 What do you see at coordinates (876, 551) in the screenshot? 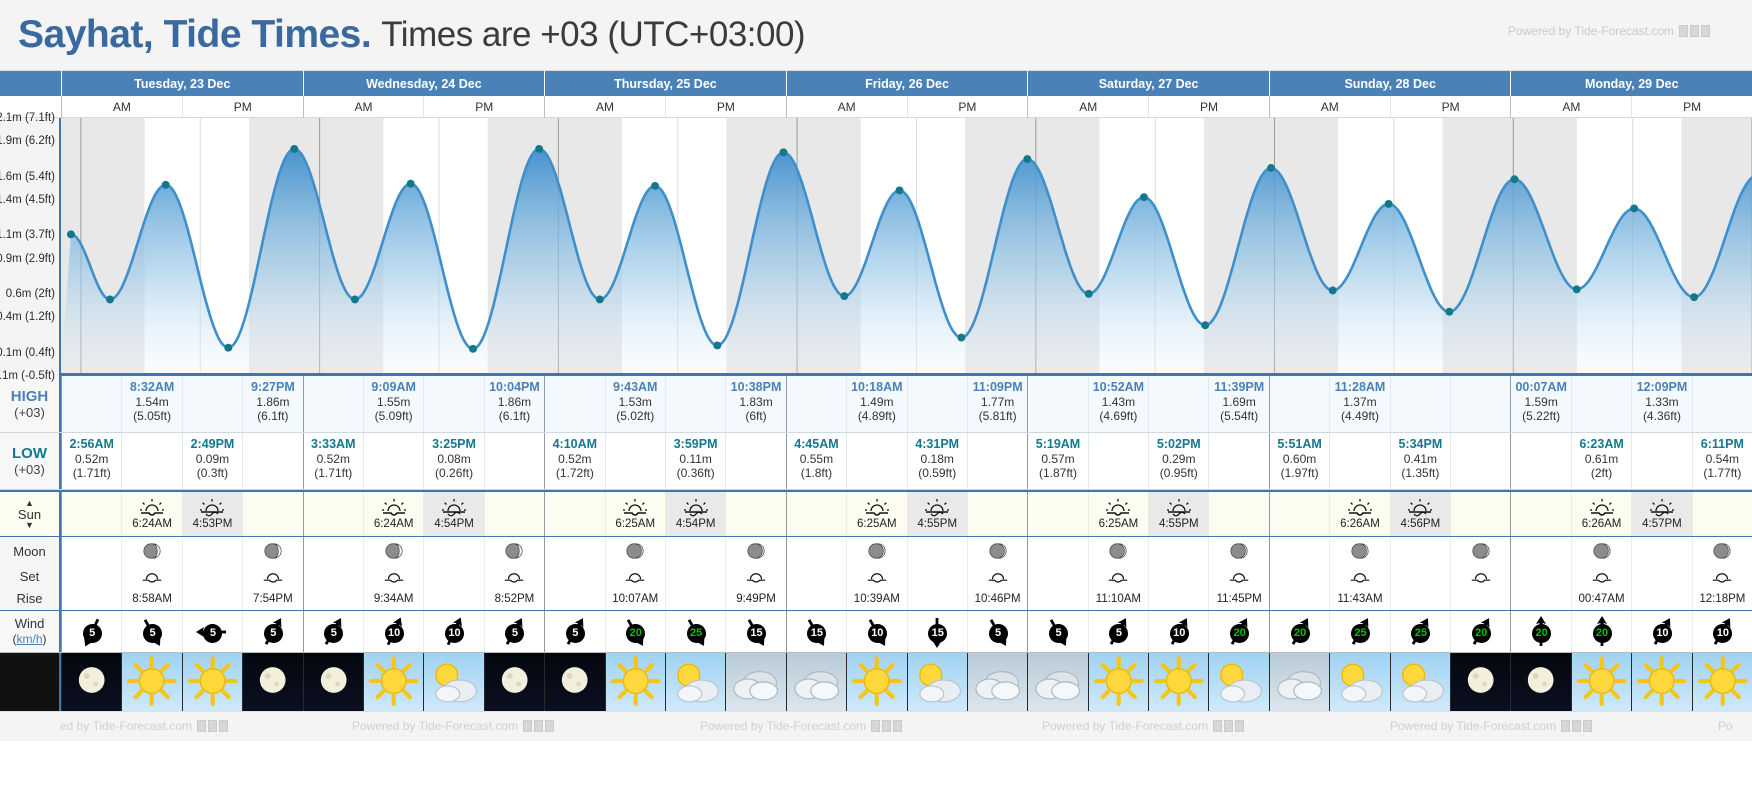
I see `moon-row: Moon` at bounding box center [876, 551].